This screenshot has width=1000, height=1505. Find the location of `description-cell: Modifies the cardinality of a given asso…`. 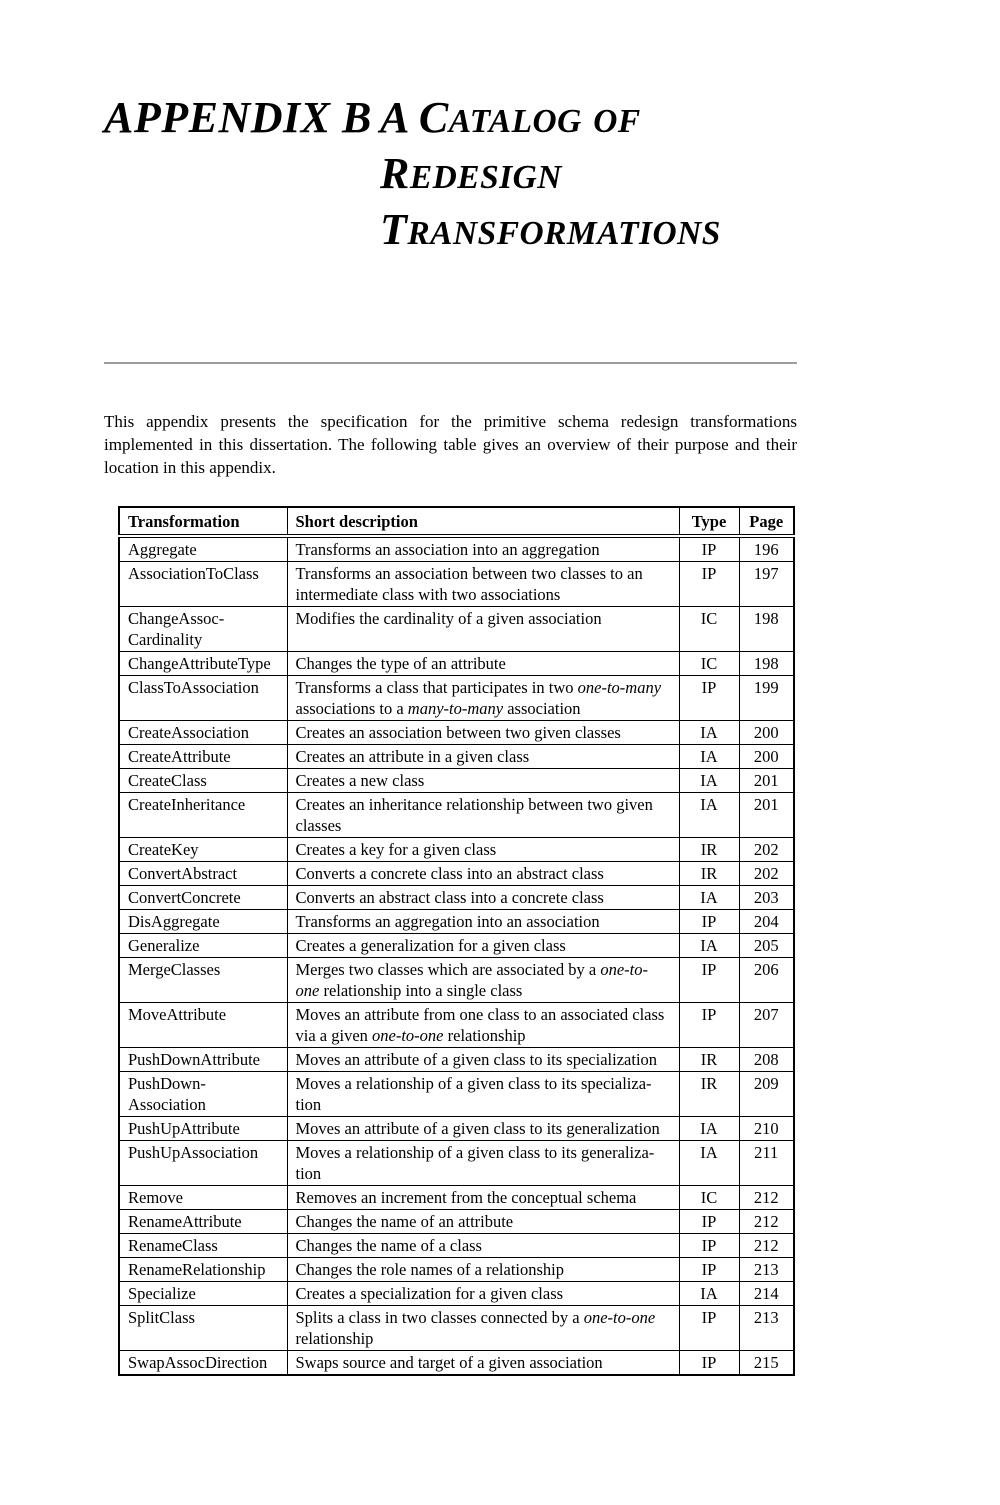

description-cell: Modifies the cardinality of a given asso… is located at coordinates (483, 629).